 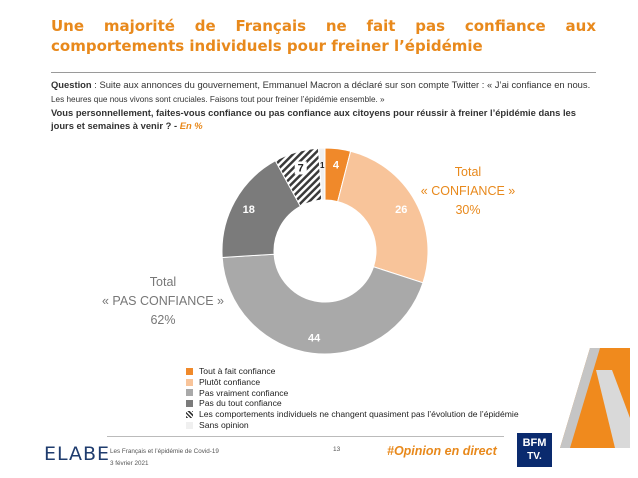 What do you see at coordinates (401, 210) in the screenshot?
I see `slice-value-label: 26` at bounding box center [401, 210].